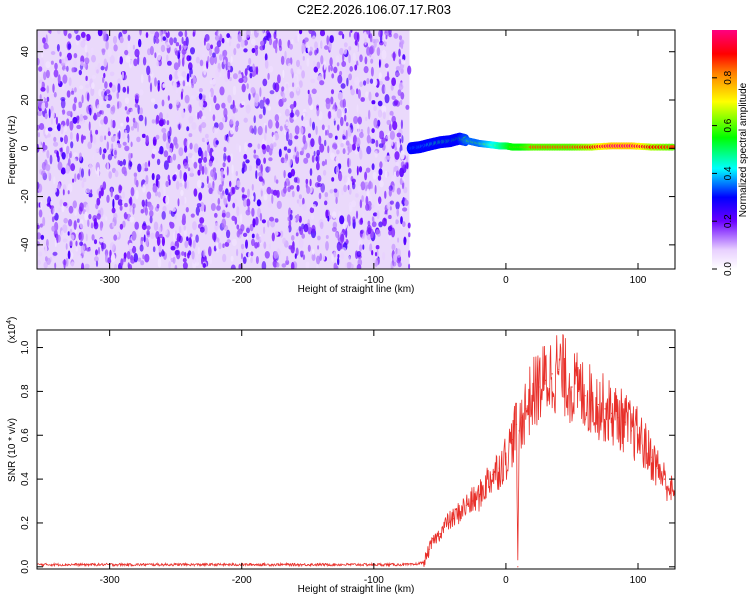 The image size is (750, 600). I want to click on colorbar-label: Normalized spectral amplitude, so click(743, 149).